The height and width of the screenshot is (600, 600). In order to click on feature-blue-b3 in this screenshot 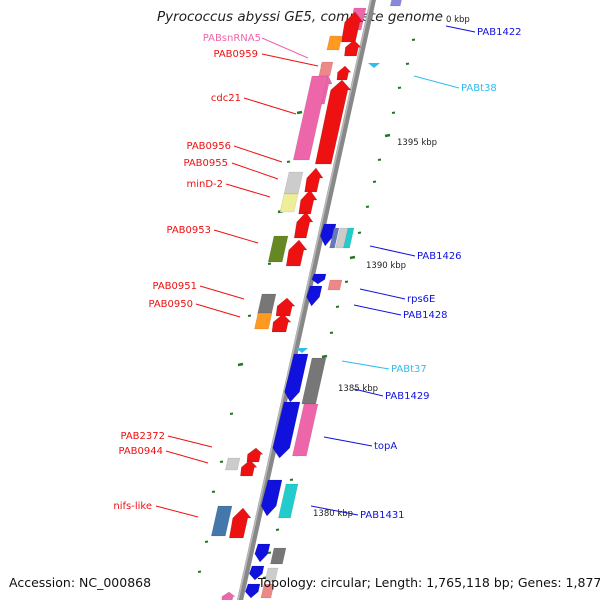, I will do `click(252, 591)`.